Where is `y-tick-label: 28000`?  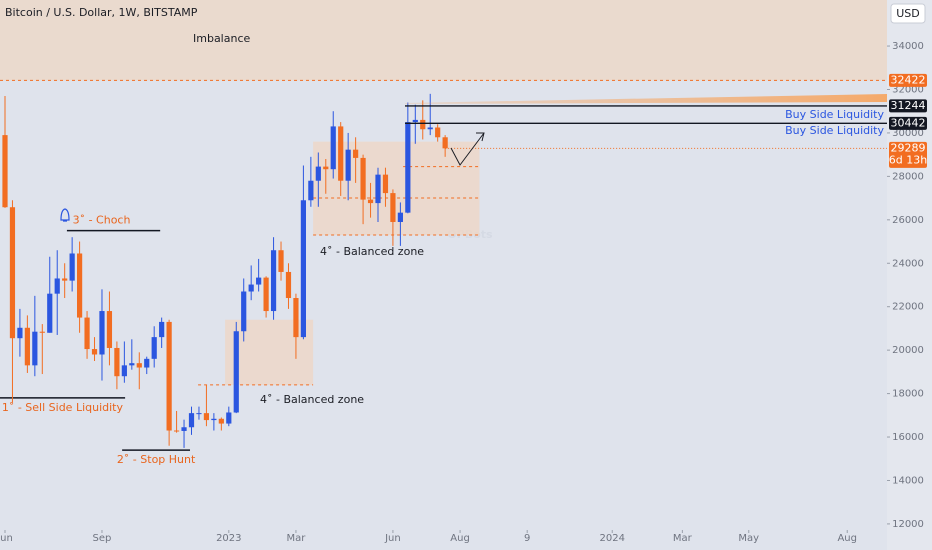 y-tick-label: 28000 is located at coordinates (908, 176).